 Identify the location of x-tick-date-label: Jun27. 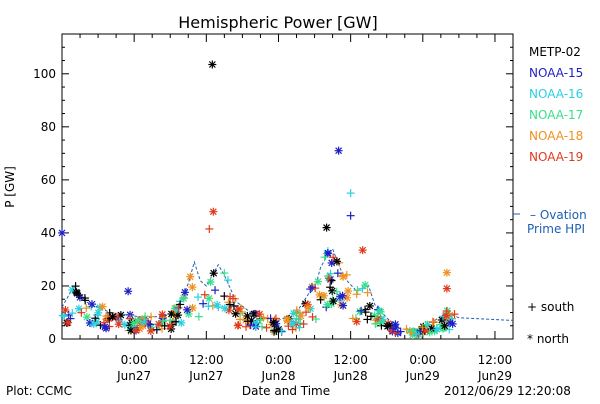
(205, 376).